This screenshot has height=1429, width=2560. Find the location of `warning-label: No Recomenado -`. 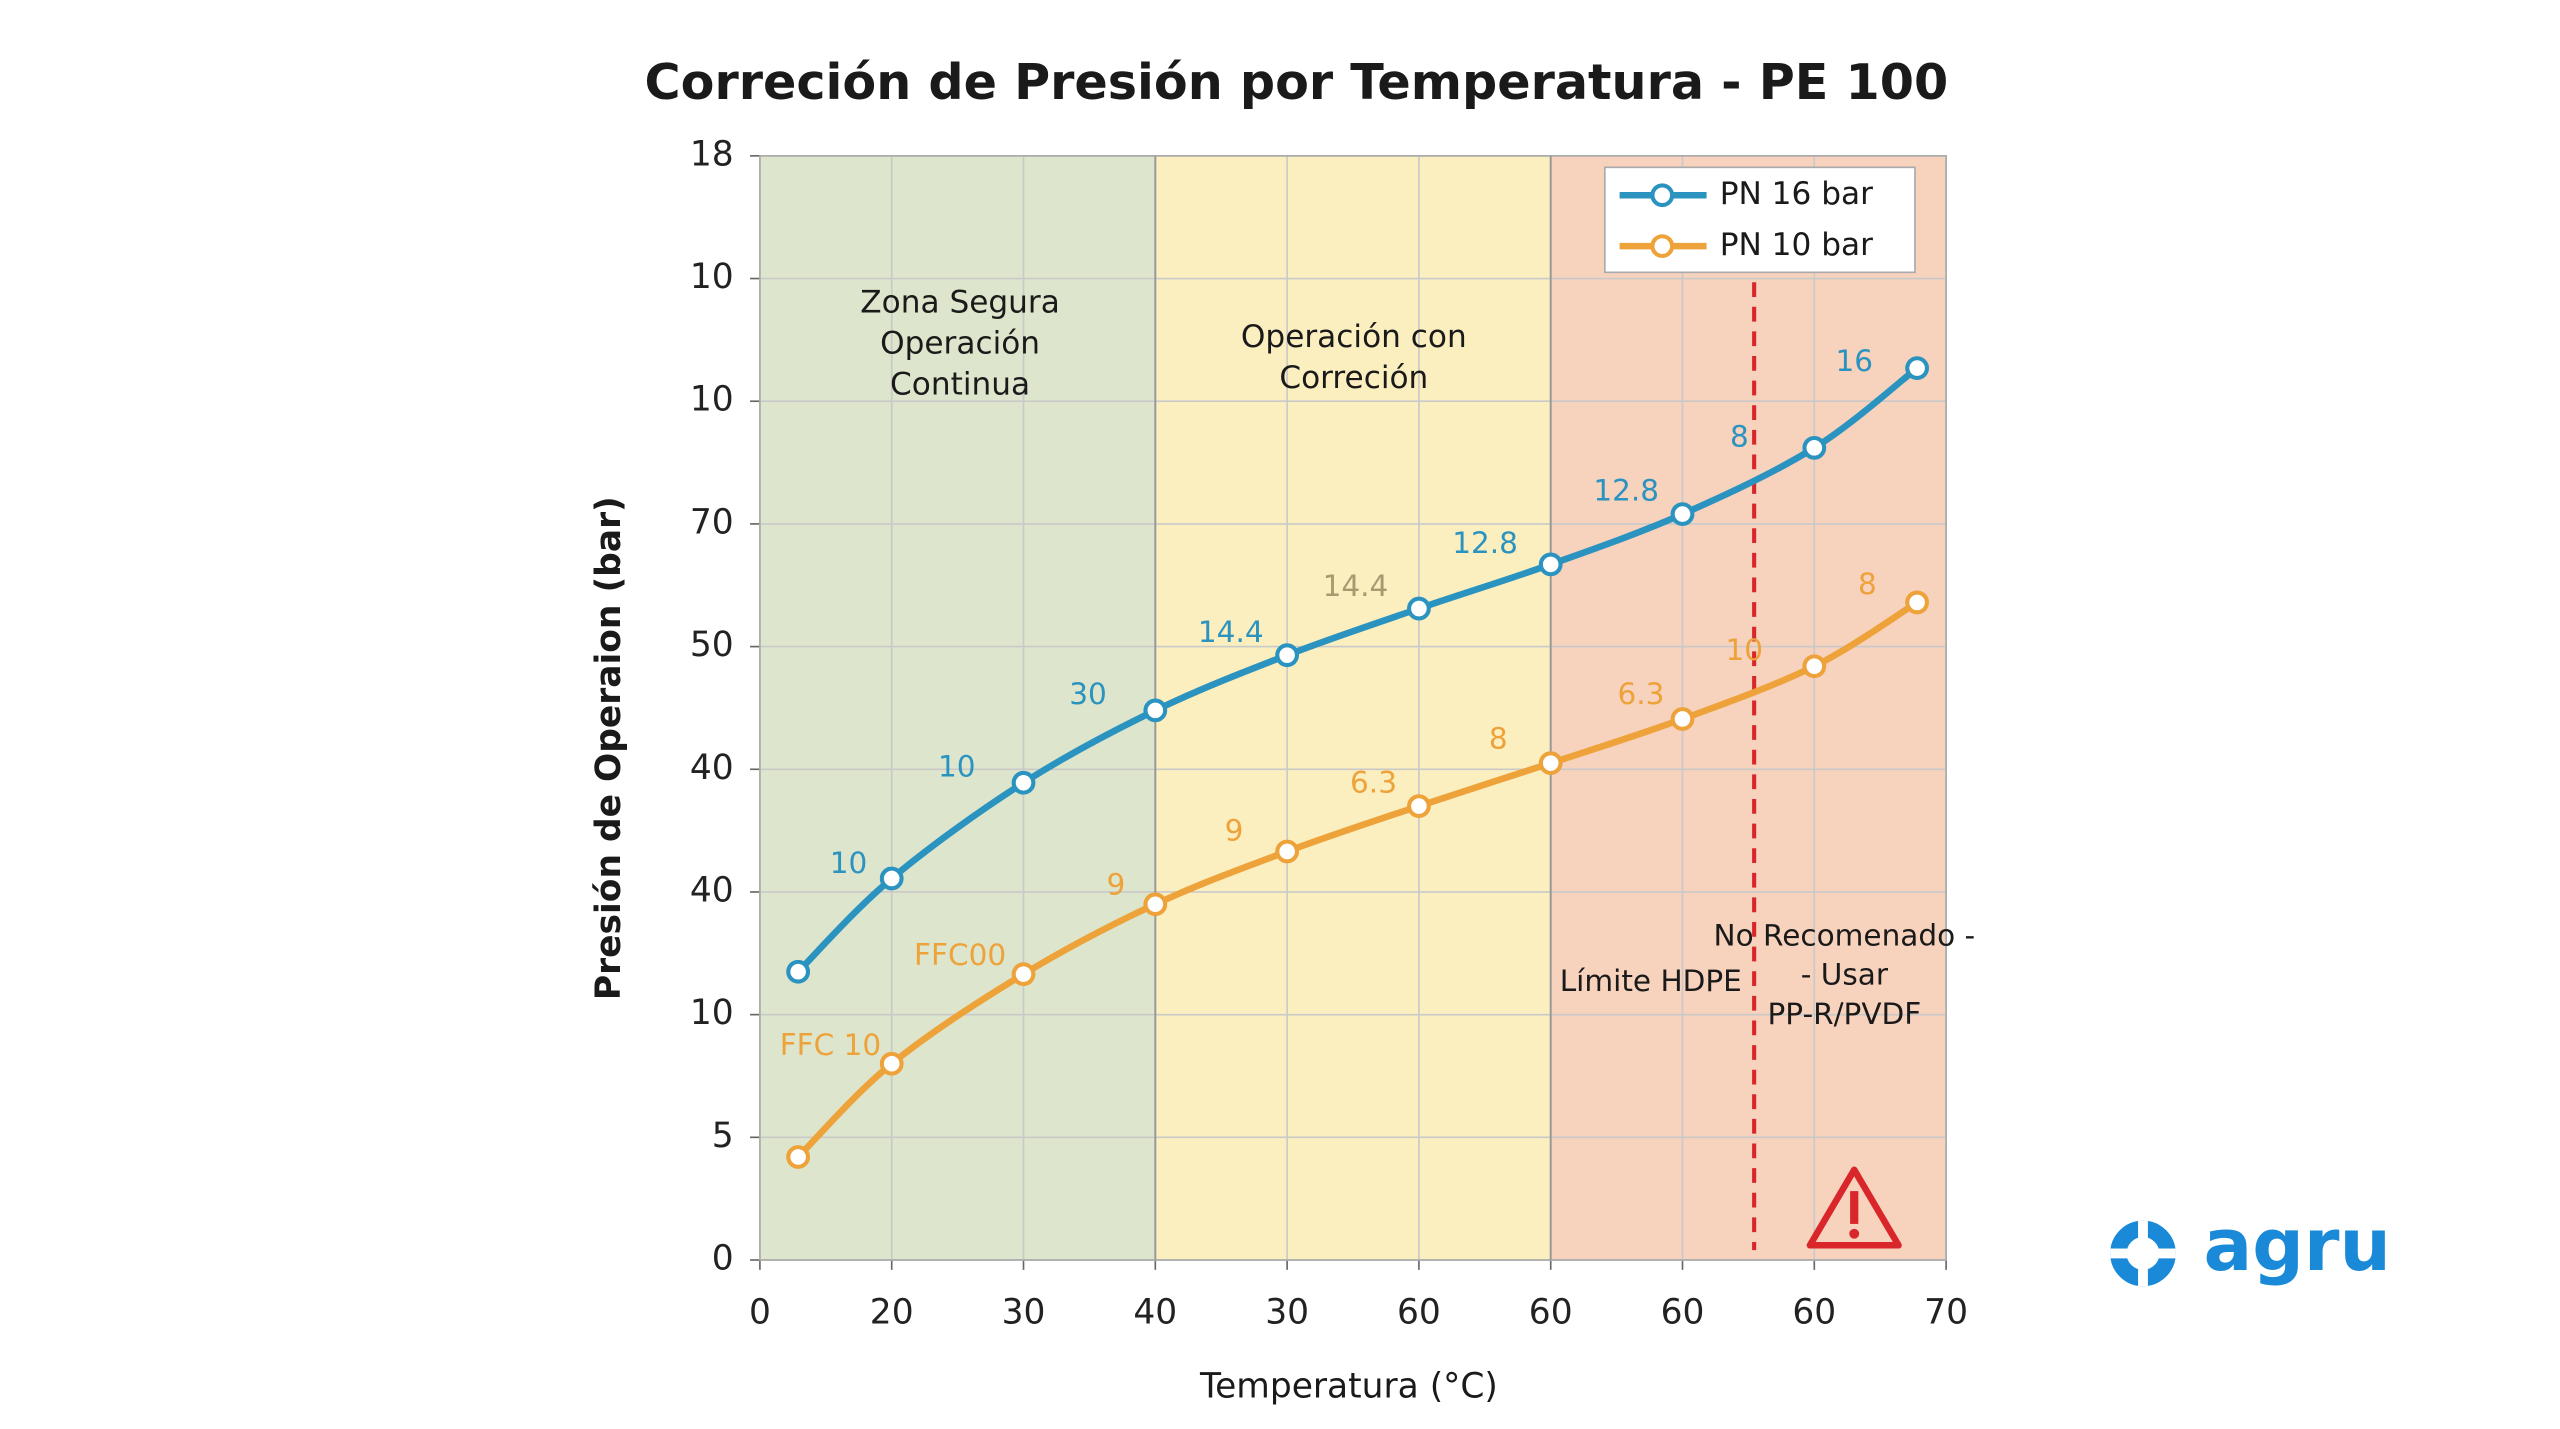

warning-label: No Recomenado - is located at coordinates (1845, 935).